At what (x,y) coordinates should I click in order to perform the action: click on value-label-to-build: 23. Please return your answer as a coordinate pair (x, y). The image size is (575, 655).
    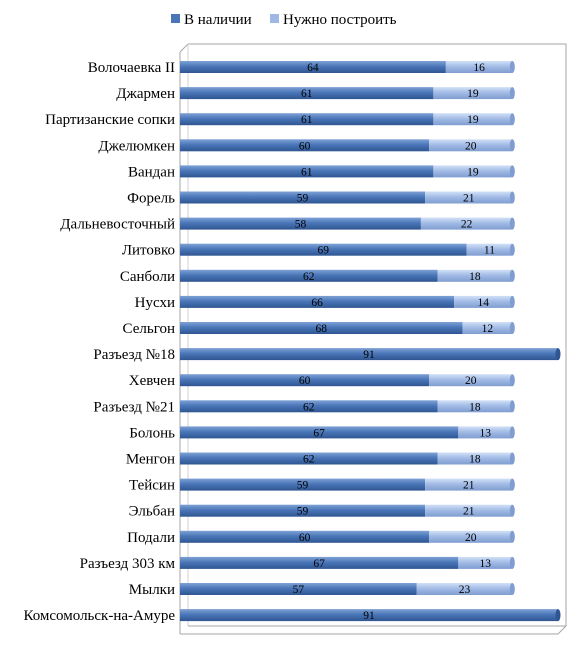
    Looking at the image, I should click on (465, 590).